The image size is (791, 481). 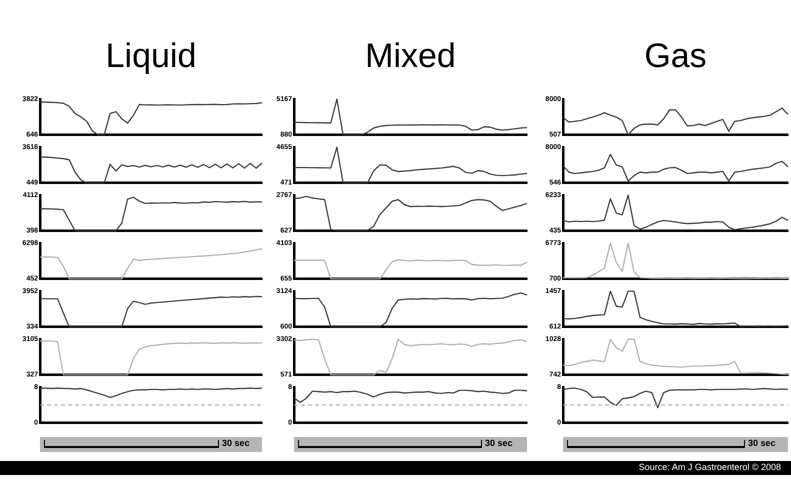 I want to click on footer-panel: Source: Am J Gastroenterol © 2008, so click(x=395, y=468).